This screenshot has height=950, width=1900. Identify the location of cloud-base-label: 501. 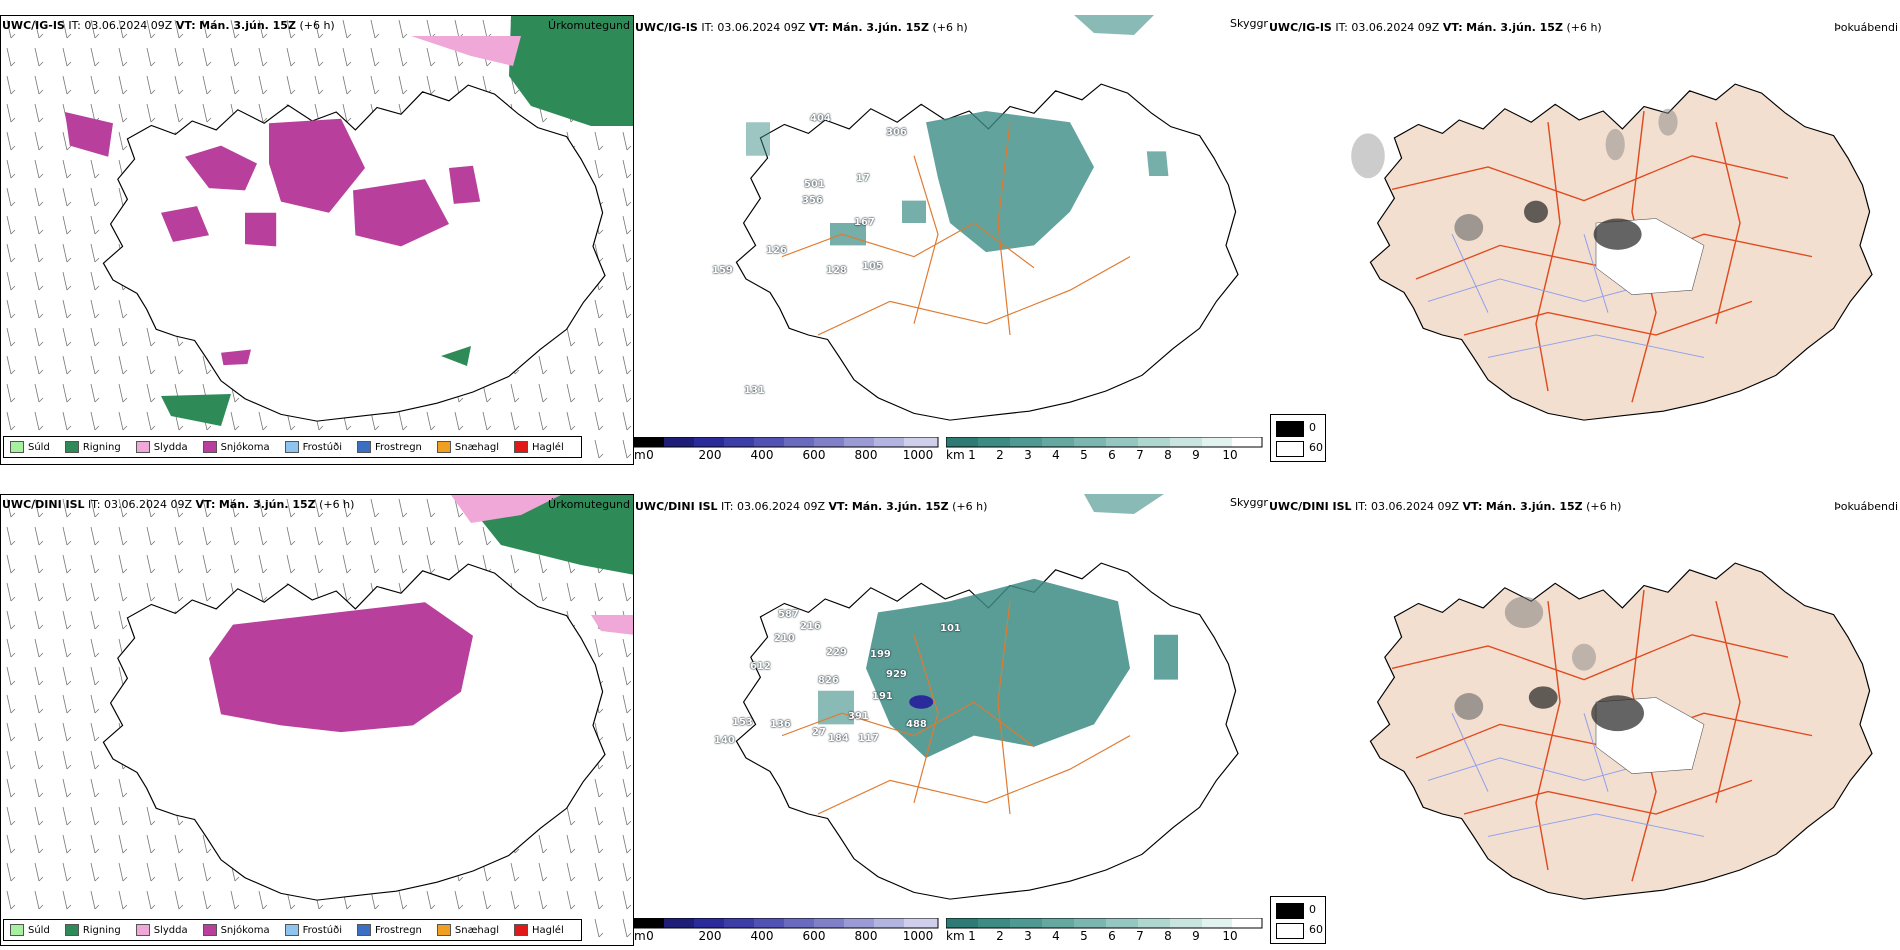
(814, 184).